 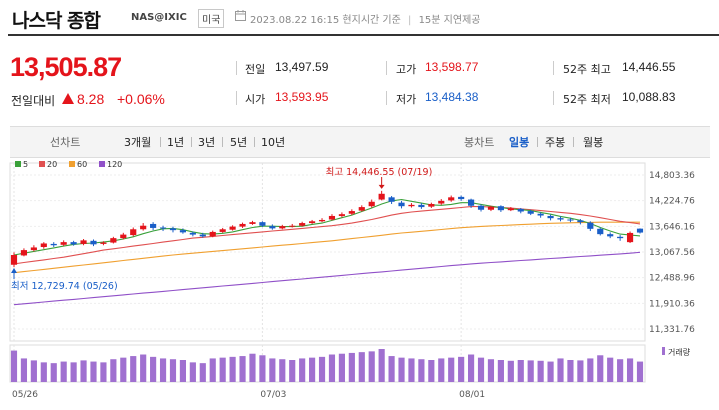 I want to click on high-value: 13,598.77, so click(x=452, y=67).